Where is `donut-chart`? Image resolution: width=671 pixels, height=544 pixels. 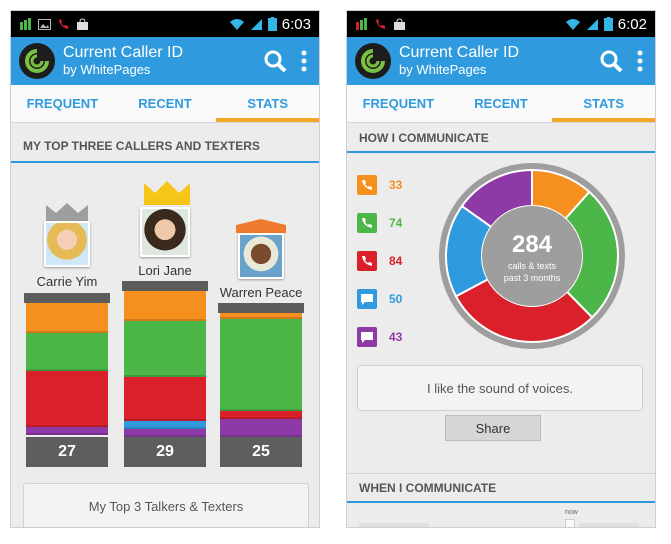
donut-chart is located at coordinates (532, 256).